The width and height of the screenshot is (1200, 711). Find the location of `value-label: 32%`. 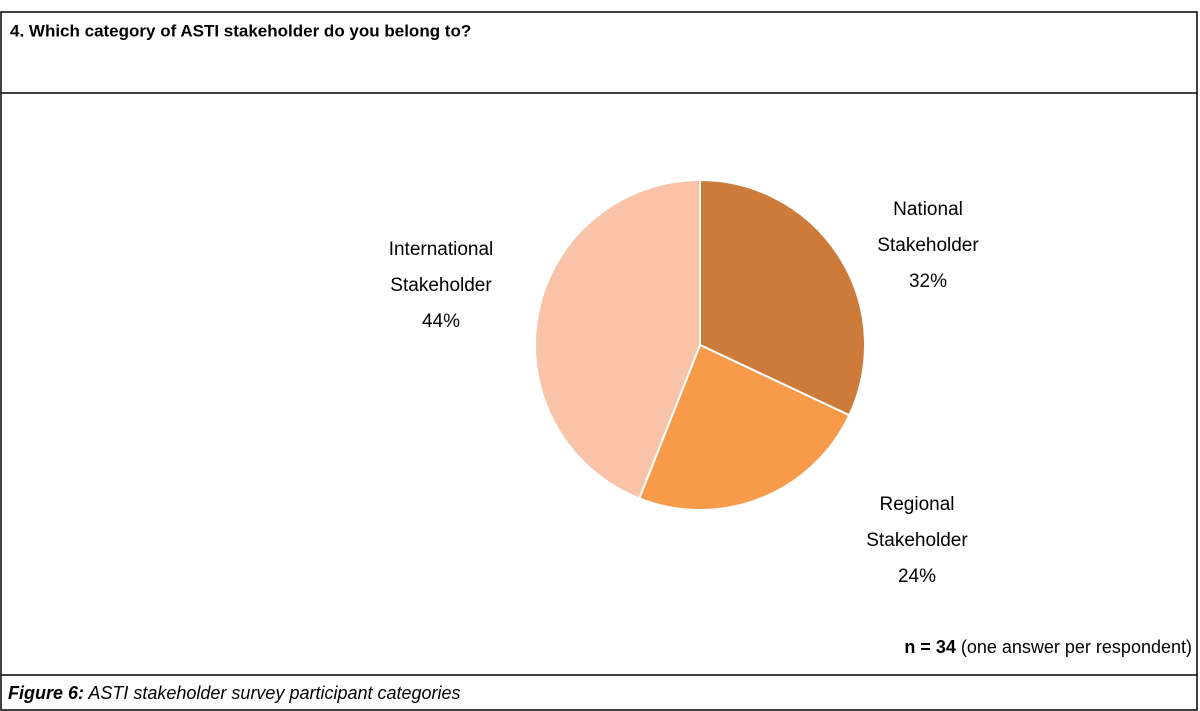

value-label: 32% is located at coordinates (928, 281).